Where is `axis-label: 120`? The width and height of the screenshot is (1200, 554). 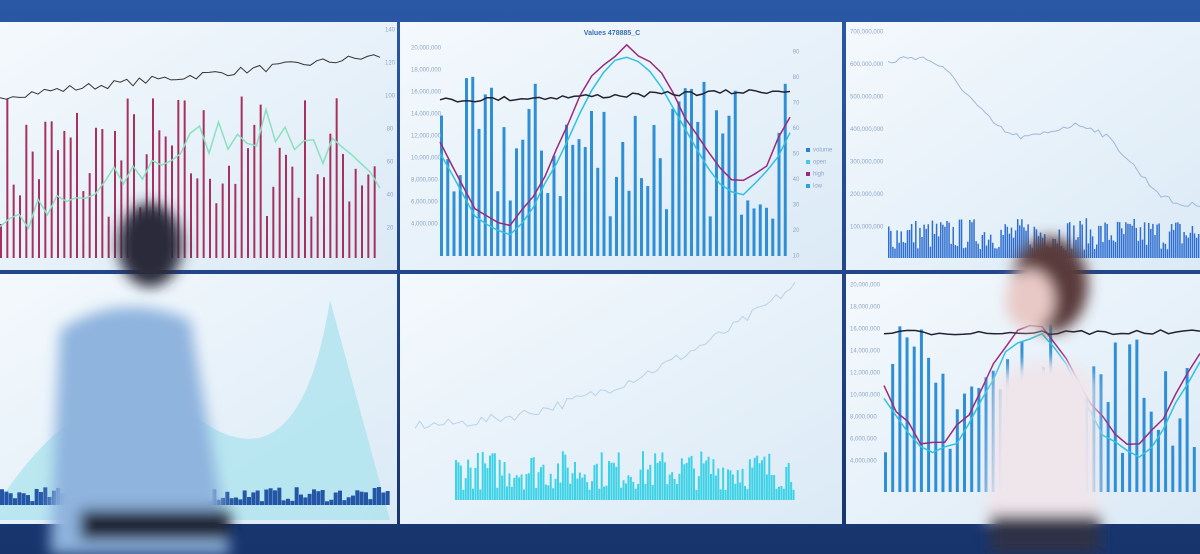
axis-label: 120 is located at coordinates (390, 64).